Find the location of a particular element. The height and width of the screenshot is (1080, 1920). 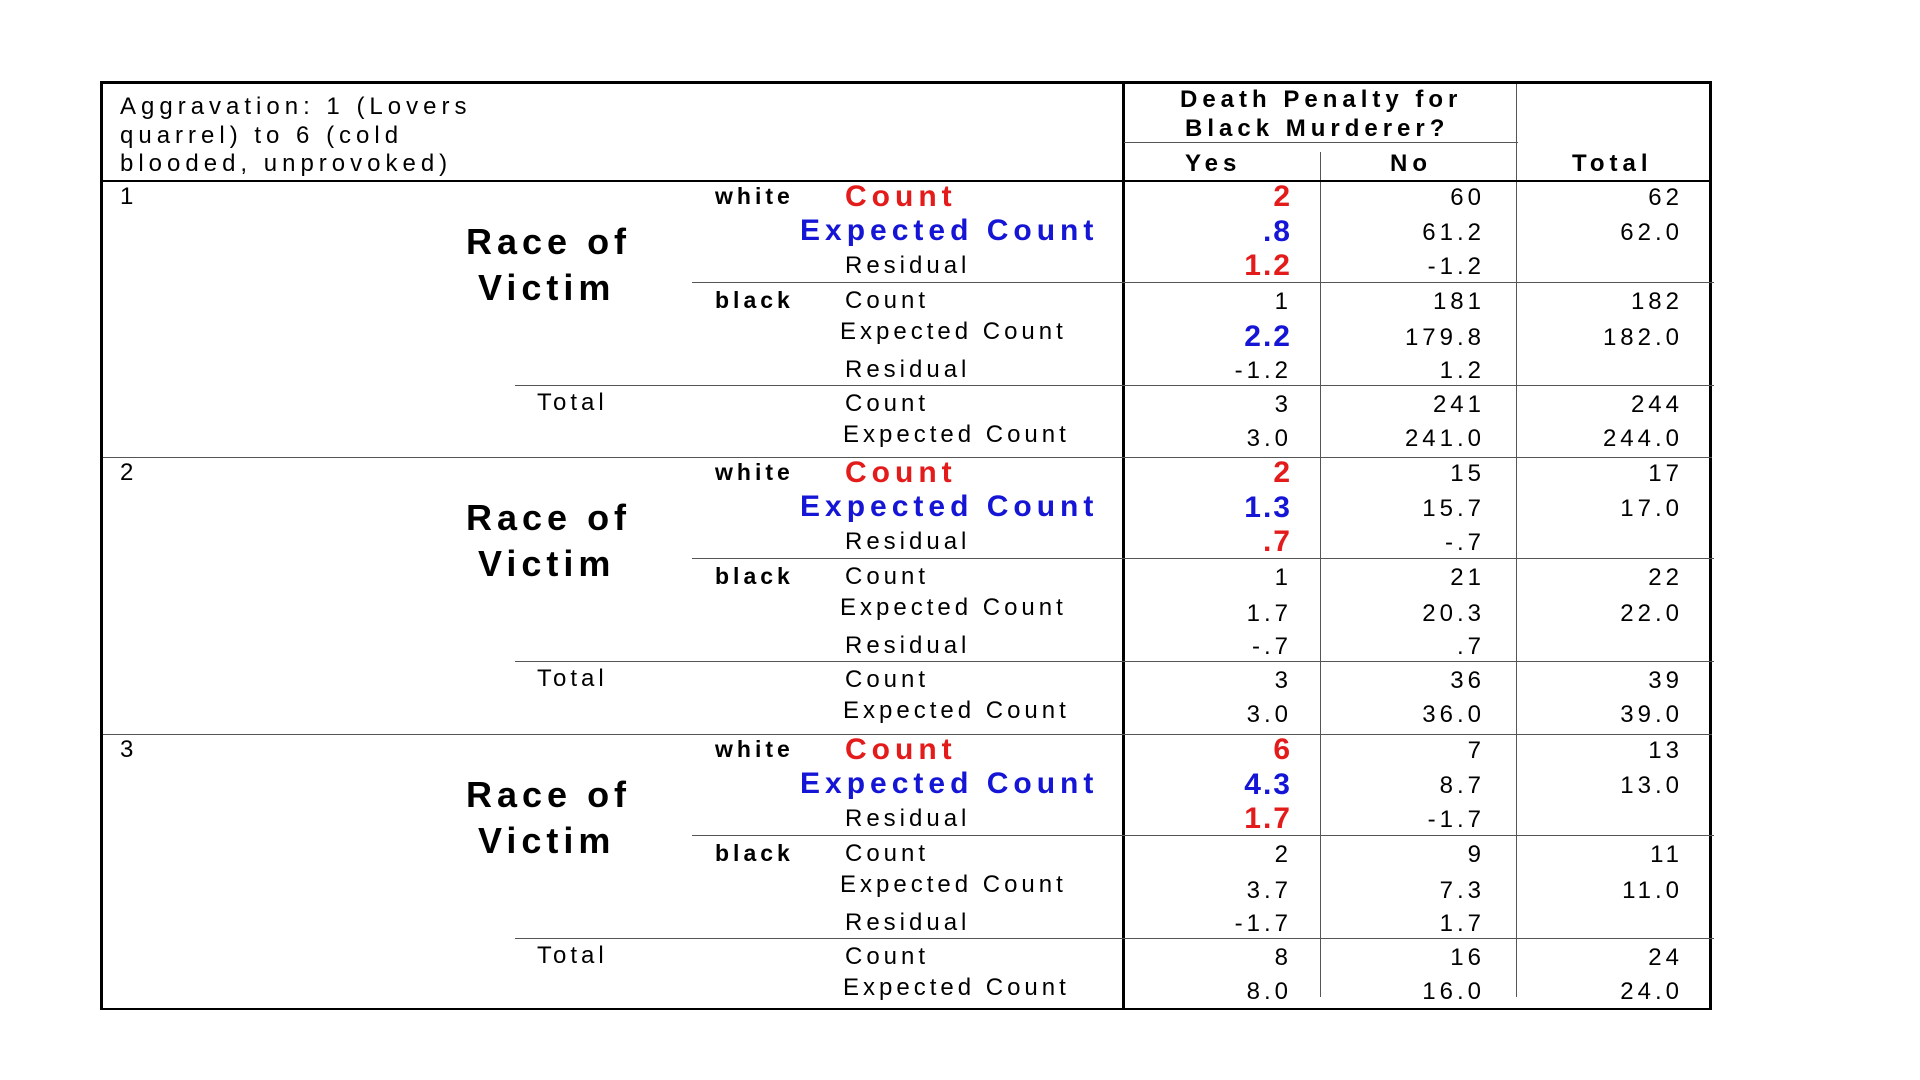

table-cell: 17.0 is located at coordinates (1651, 508).